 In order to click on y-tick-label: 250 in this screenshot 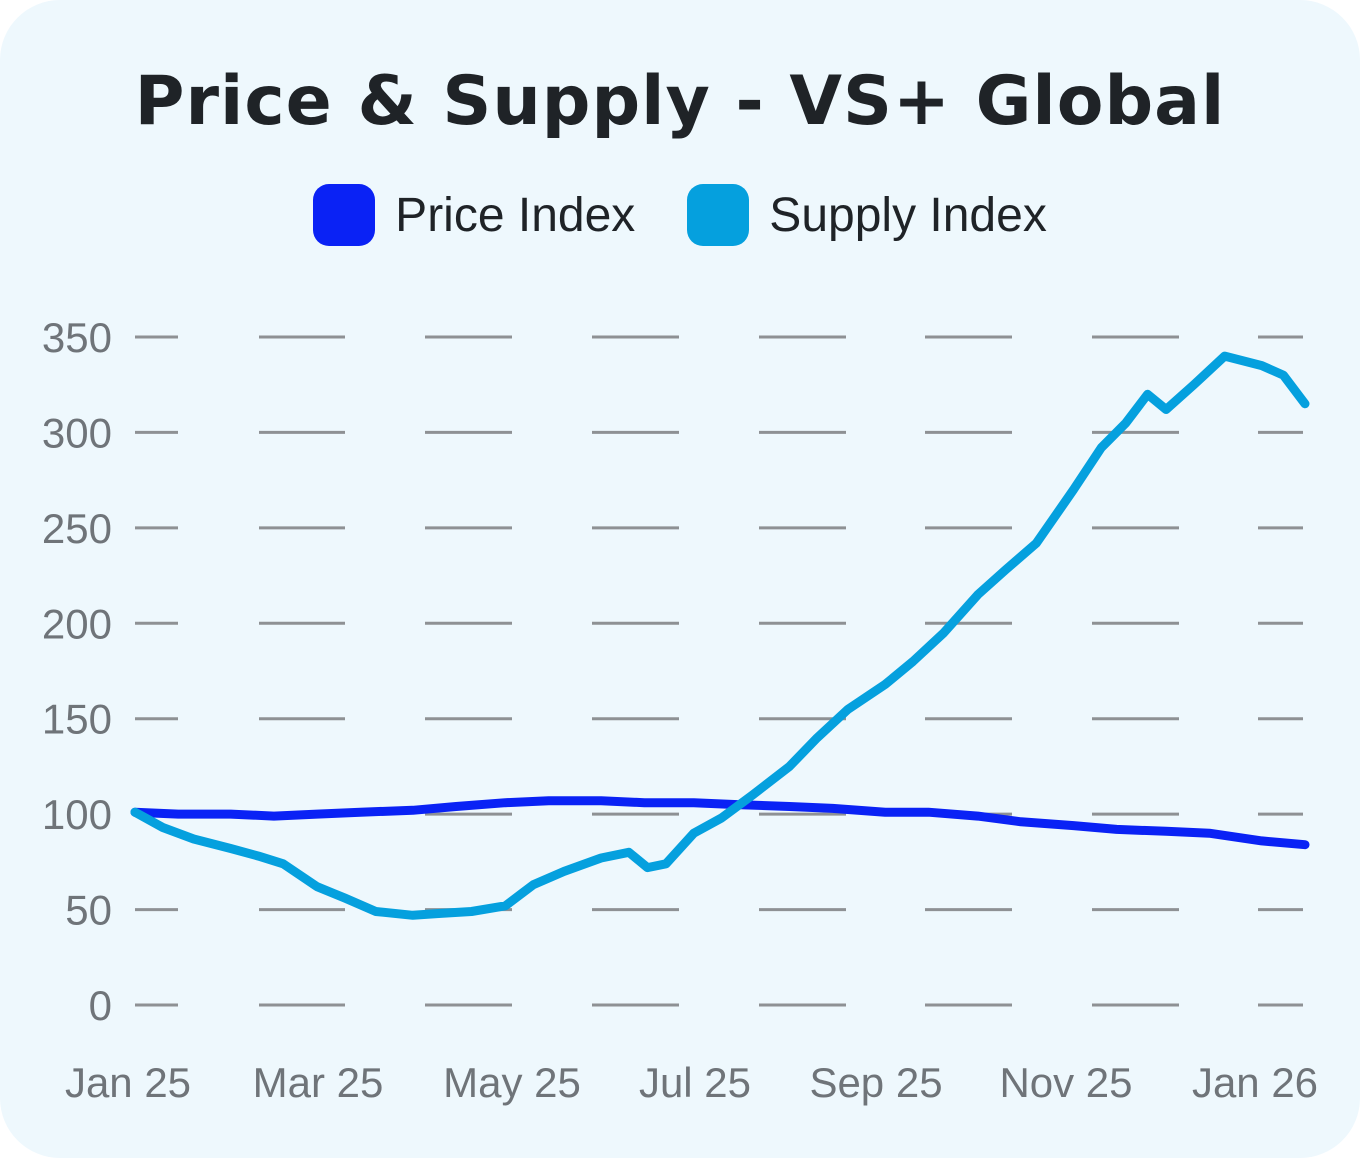, I will do `click(77, 528)`.